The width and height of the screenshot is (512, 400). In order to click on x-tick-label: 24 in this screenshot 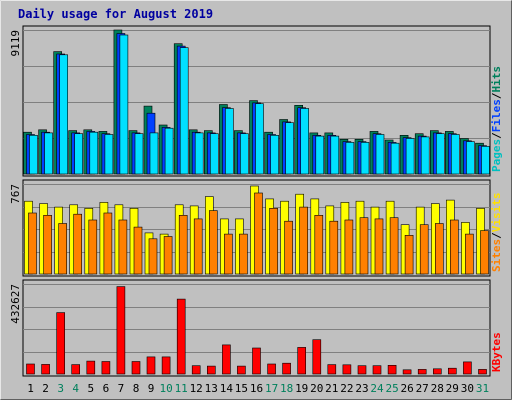, I will do `click(377, 388)`.